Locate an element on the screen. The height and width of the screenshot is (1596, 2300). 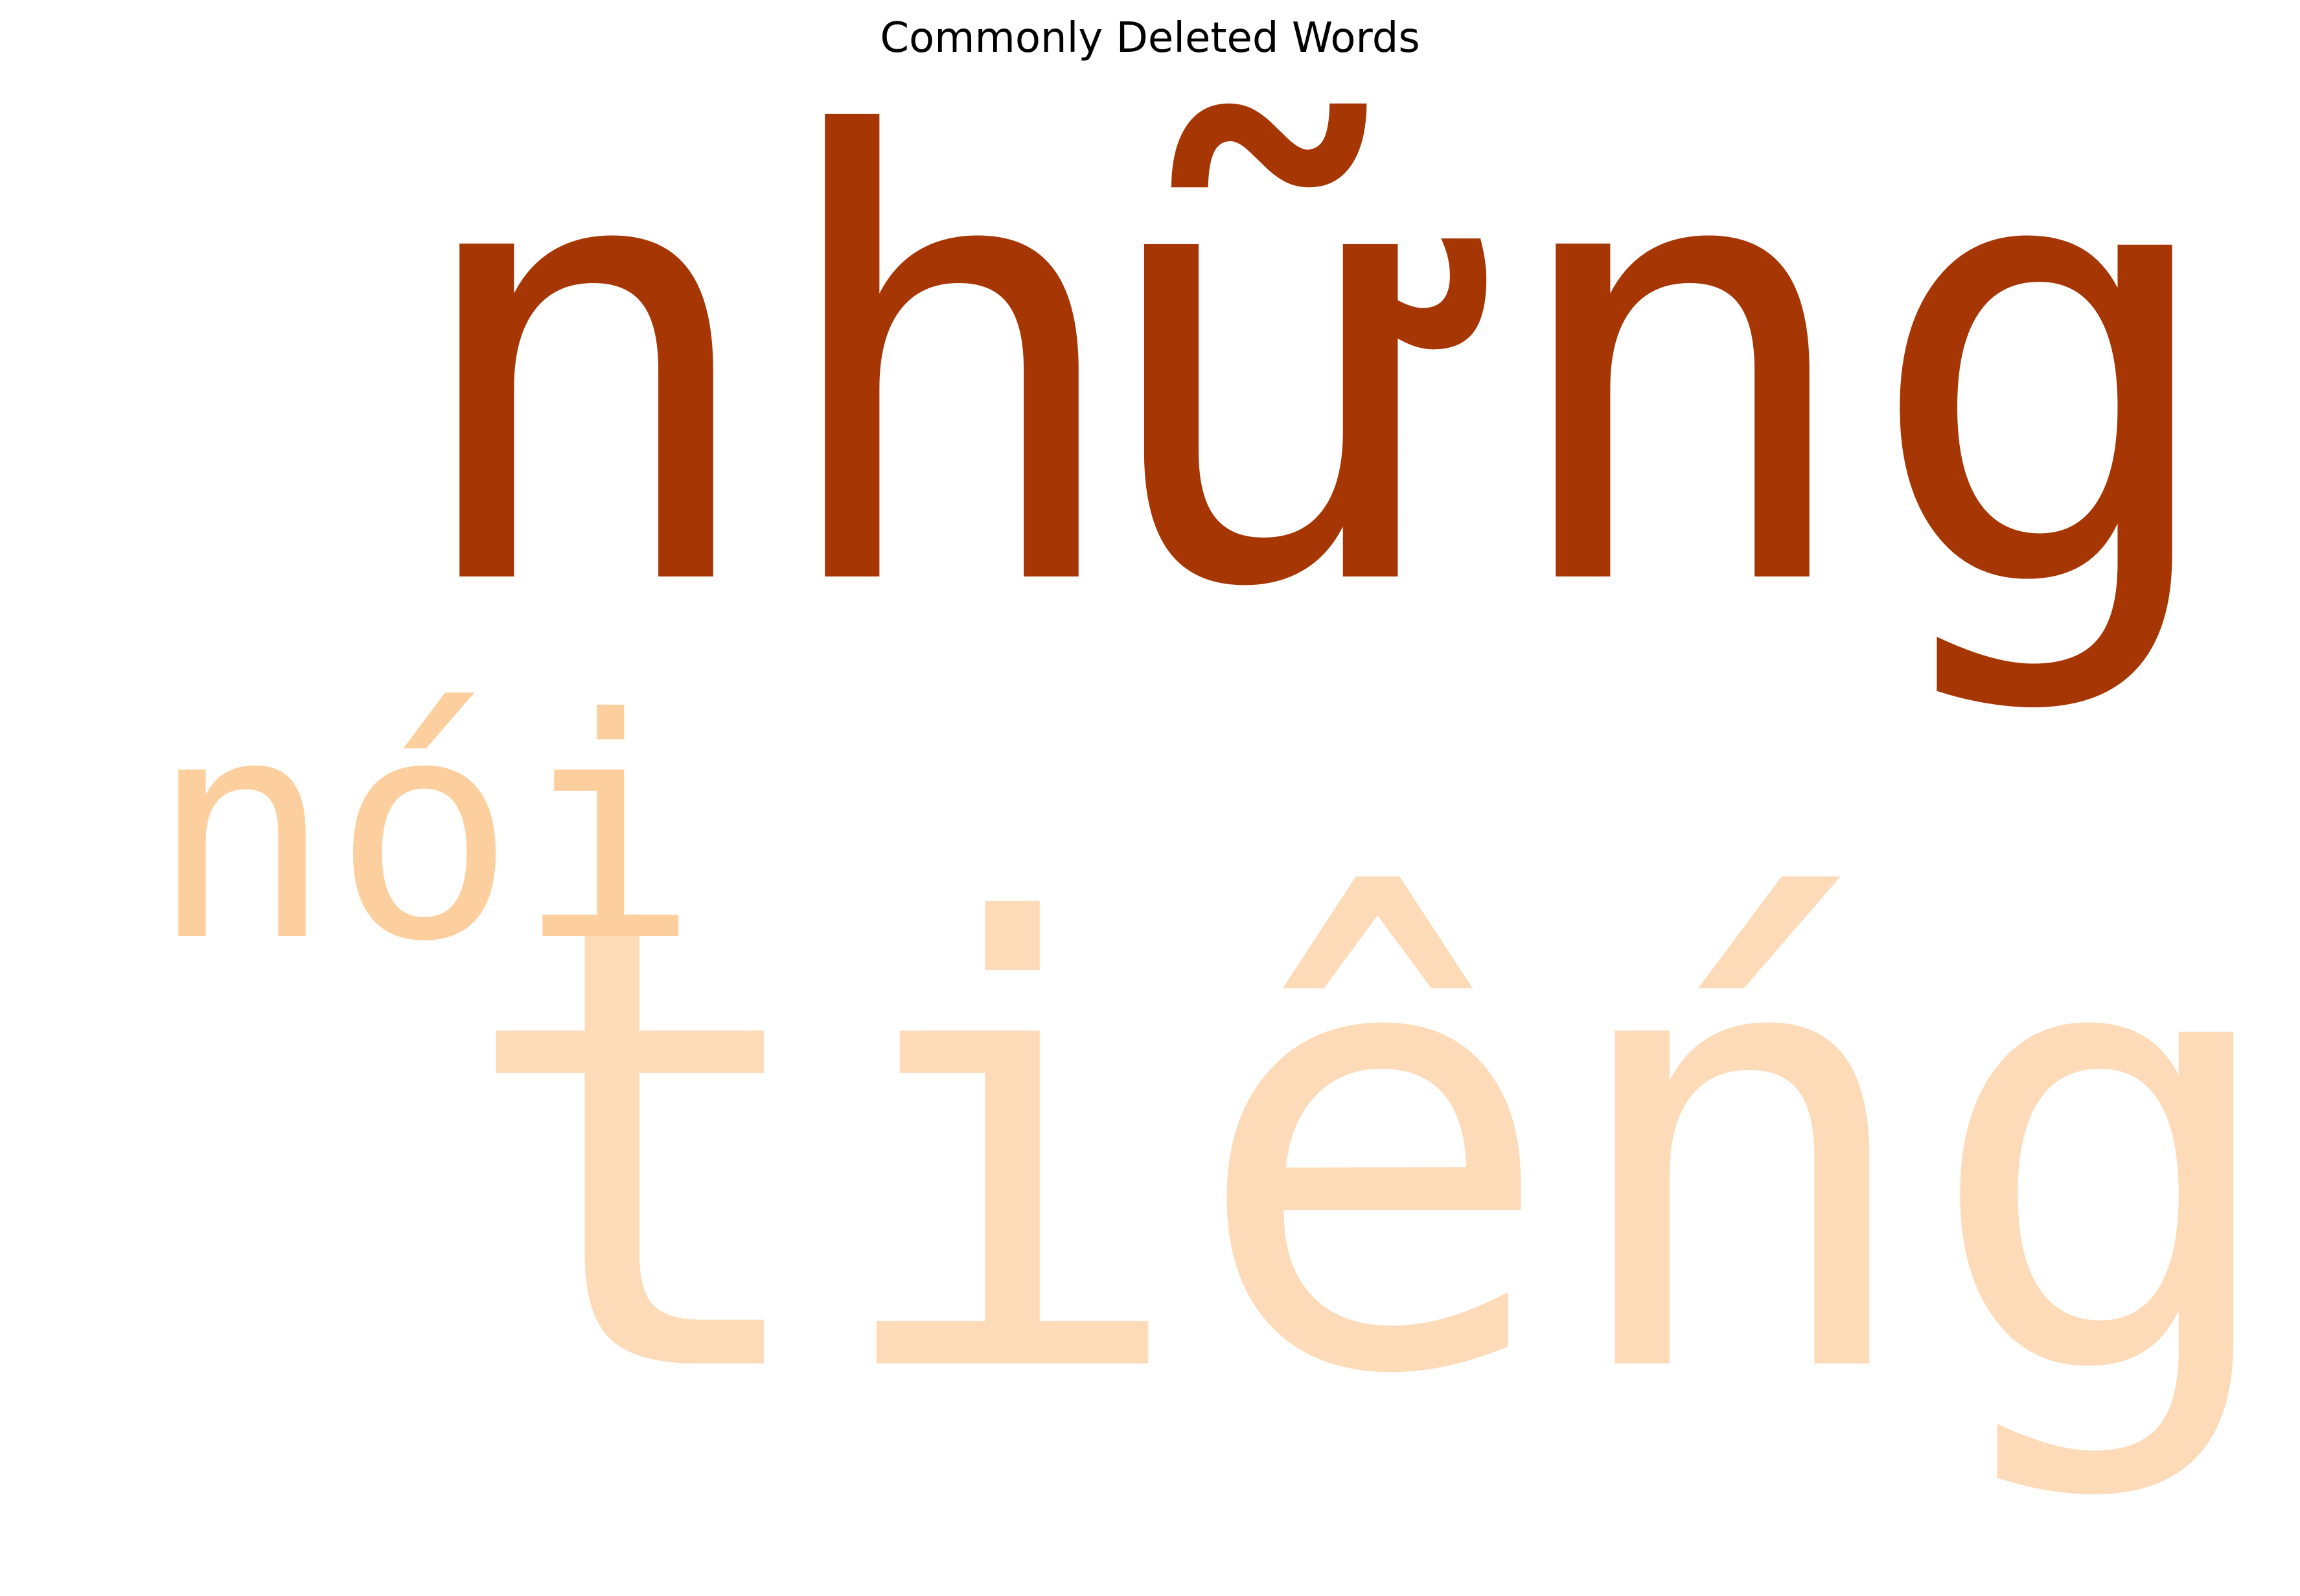
chart-title: Commonly Deleted Words is located at coordinates (1150, 38).